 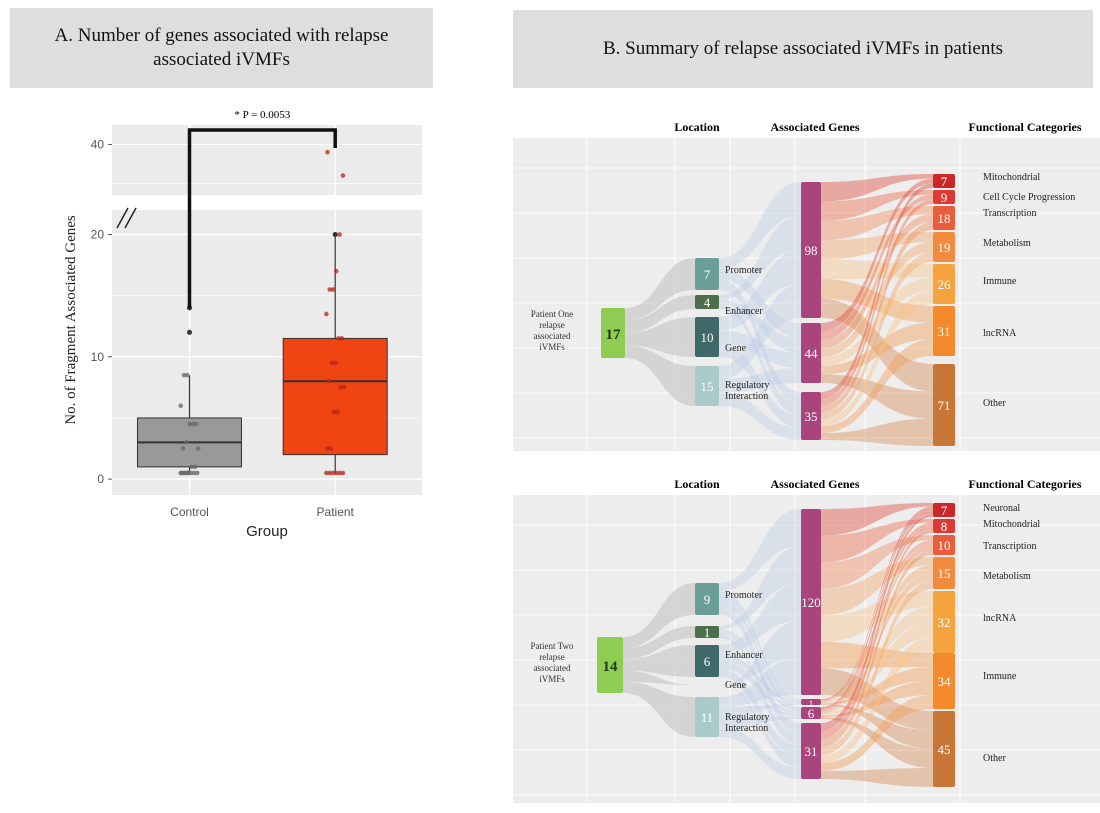 What do you see at coordinates (944, 405) in the screenshot?
I see `category-node-value: 71` at bounding box center [944, 405].